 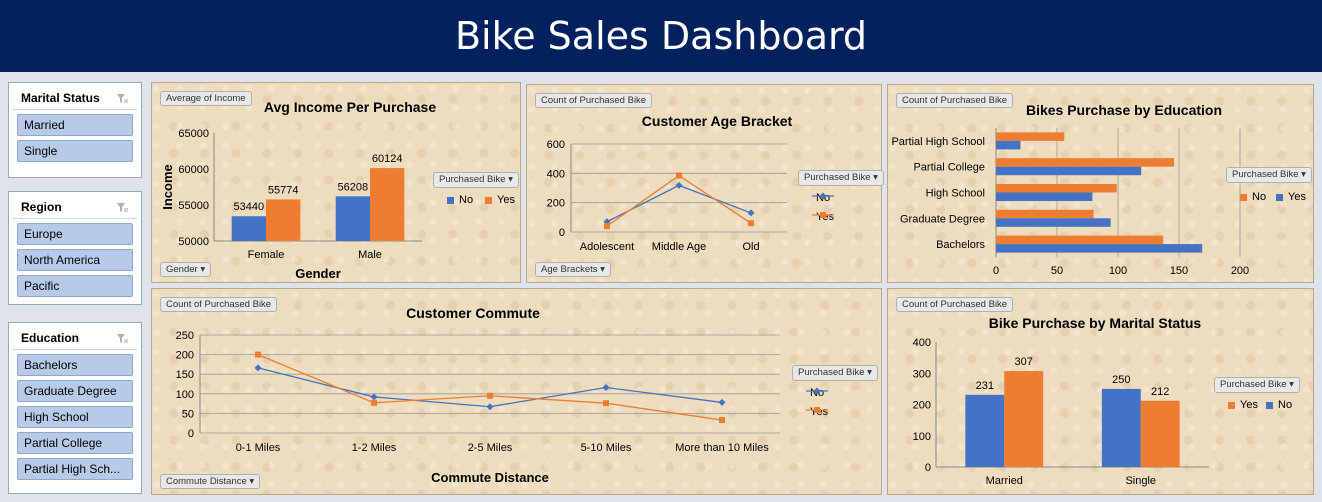 What do you see at coordinates (75, 234) in the screenshot?
I see `slicer-item: Europe` at bounding box center [75, 234].